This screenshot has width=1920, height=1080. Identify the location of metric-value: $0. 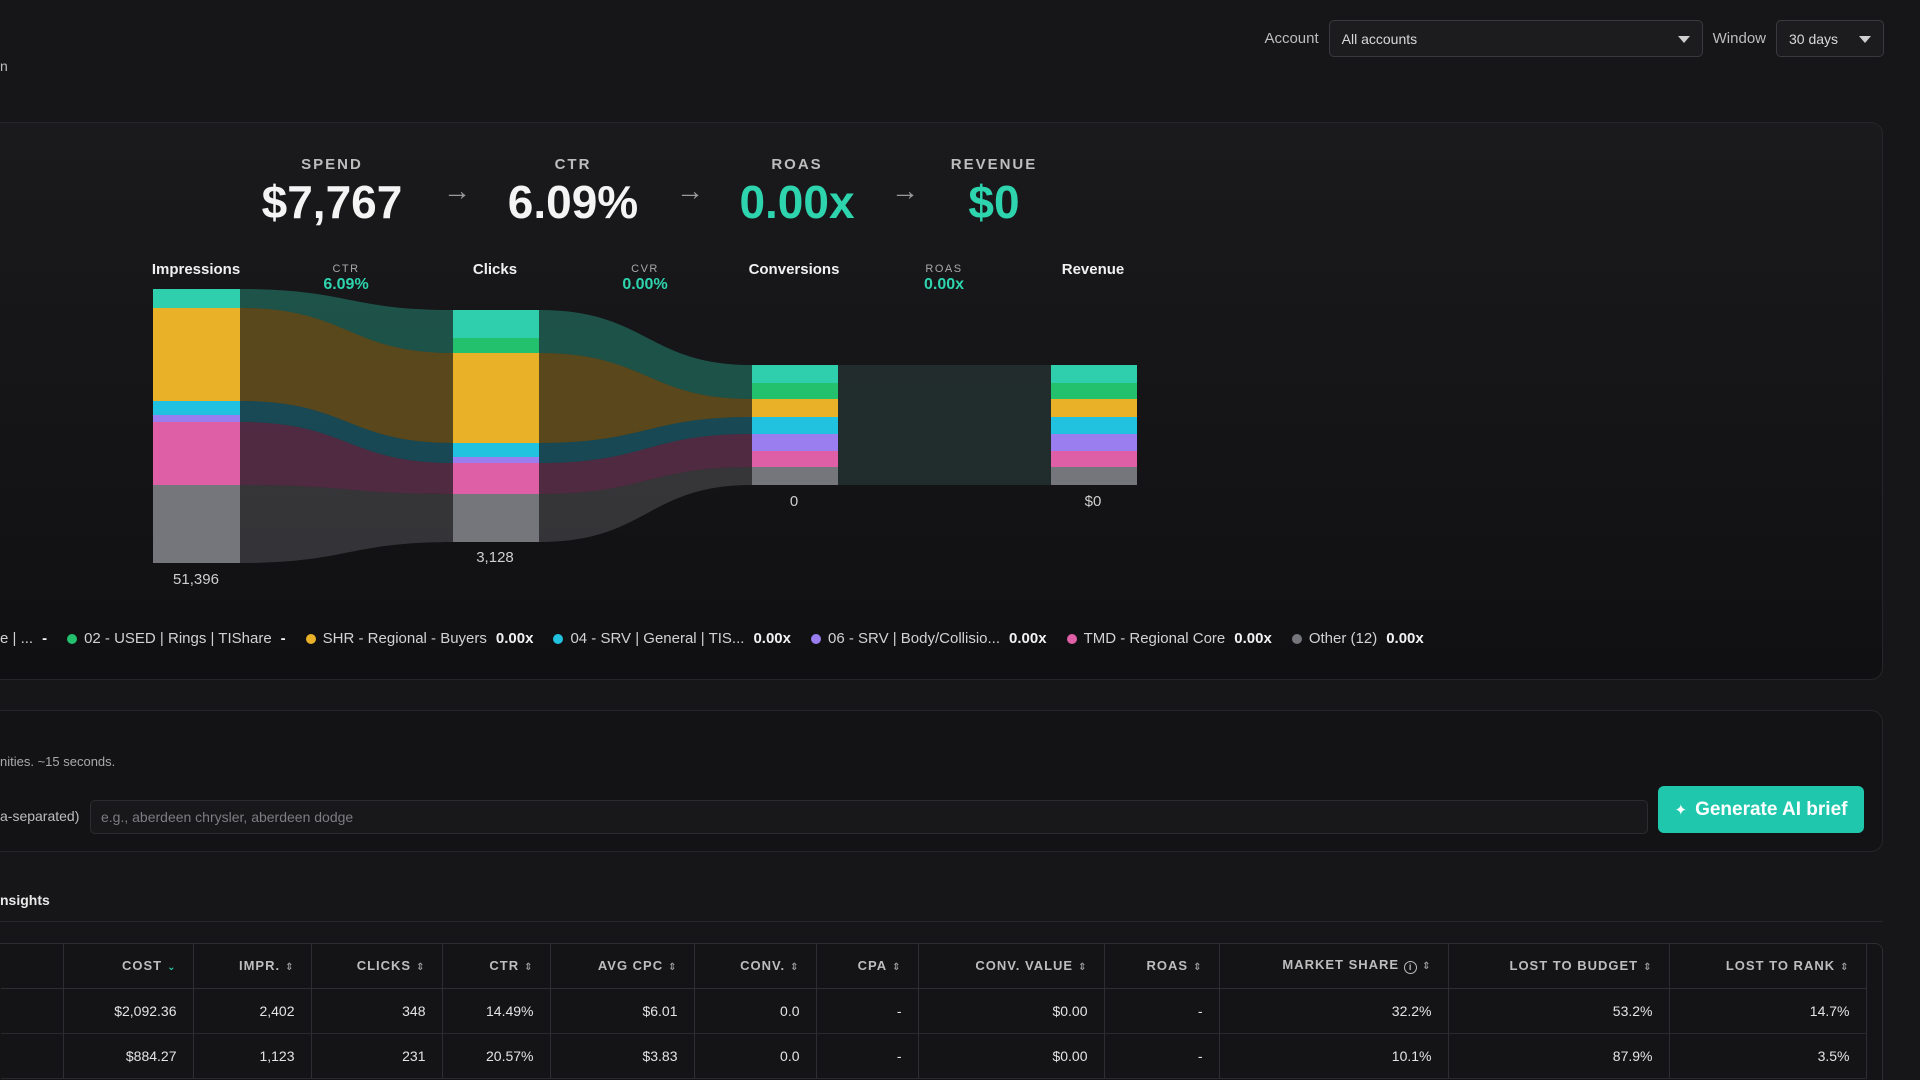
(994, 202).